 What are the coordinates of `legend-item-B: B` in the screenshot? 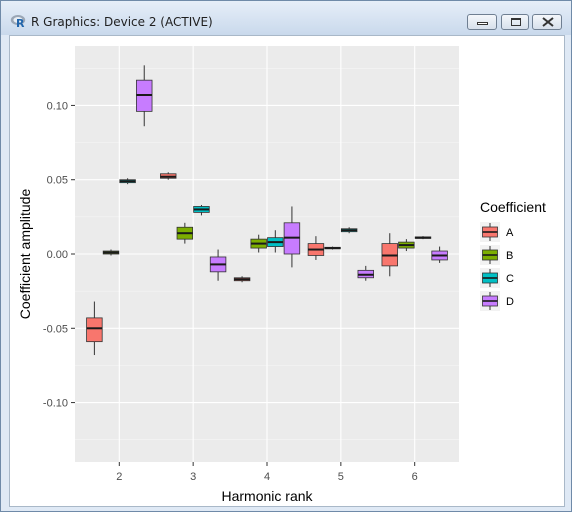 It's located at (496, 255).